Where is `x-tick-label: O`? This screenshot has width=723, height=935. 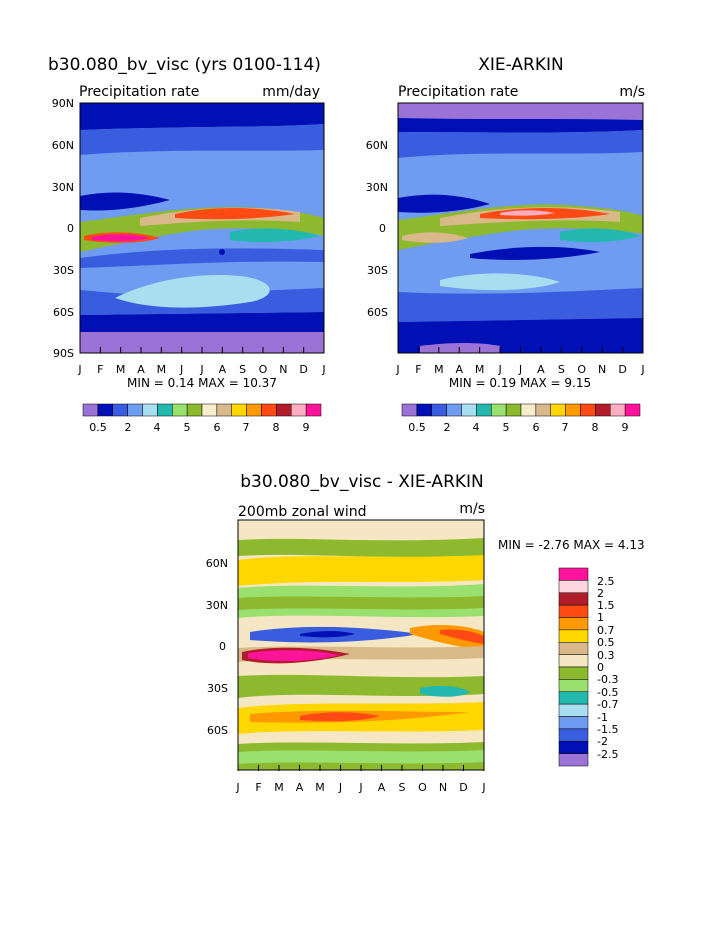 x-tick-label: O is located at coordinates (263, 369).